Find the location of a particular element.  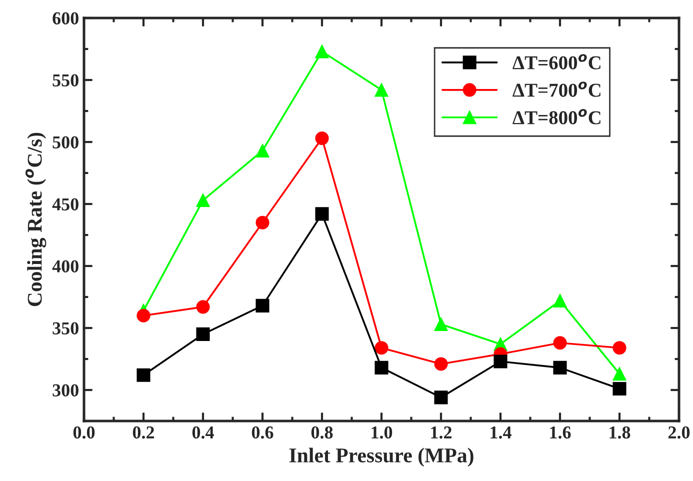

legend-label: ΔT=600$^{o}$C is located at coordinates (556, 62).